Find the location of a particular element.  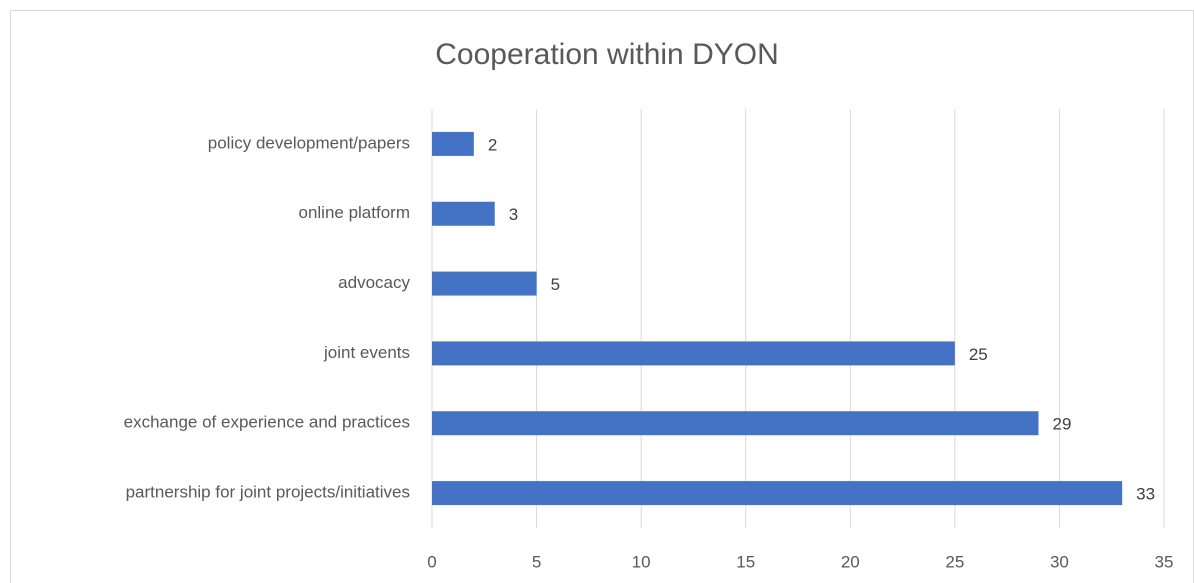

y-tick-label: advocacy is located at coordinates (374, 282).